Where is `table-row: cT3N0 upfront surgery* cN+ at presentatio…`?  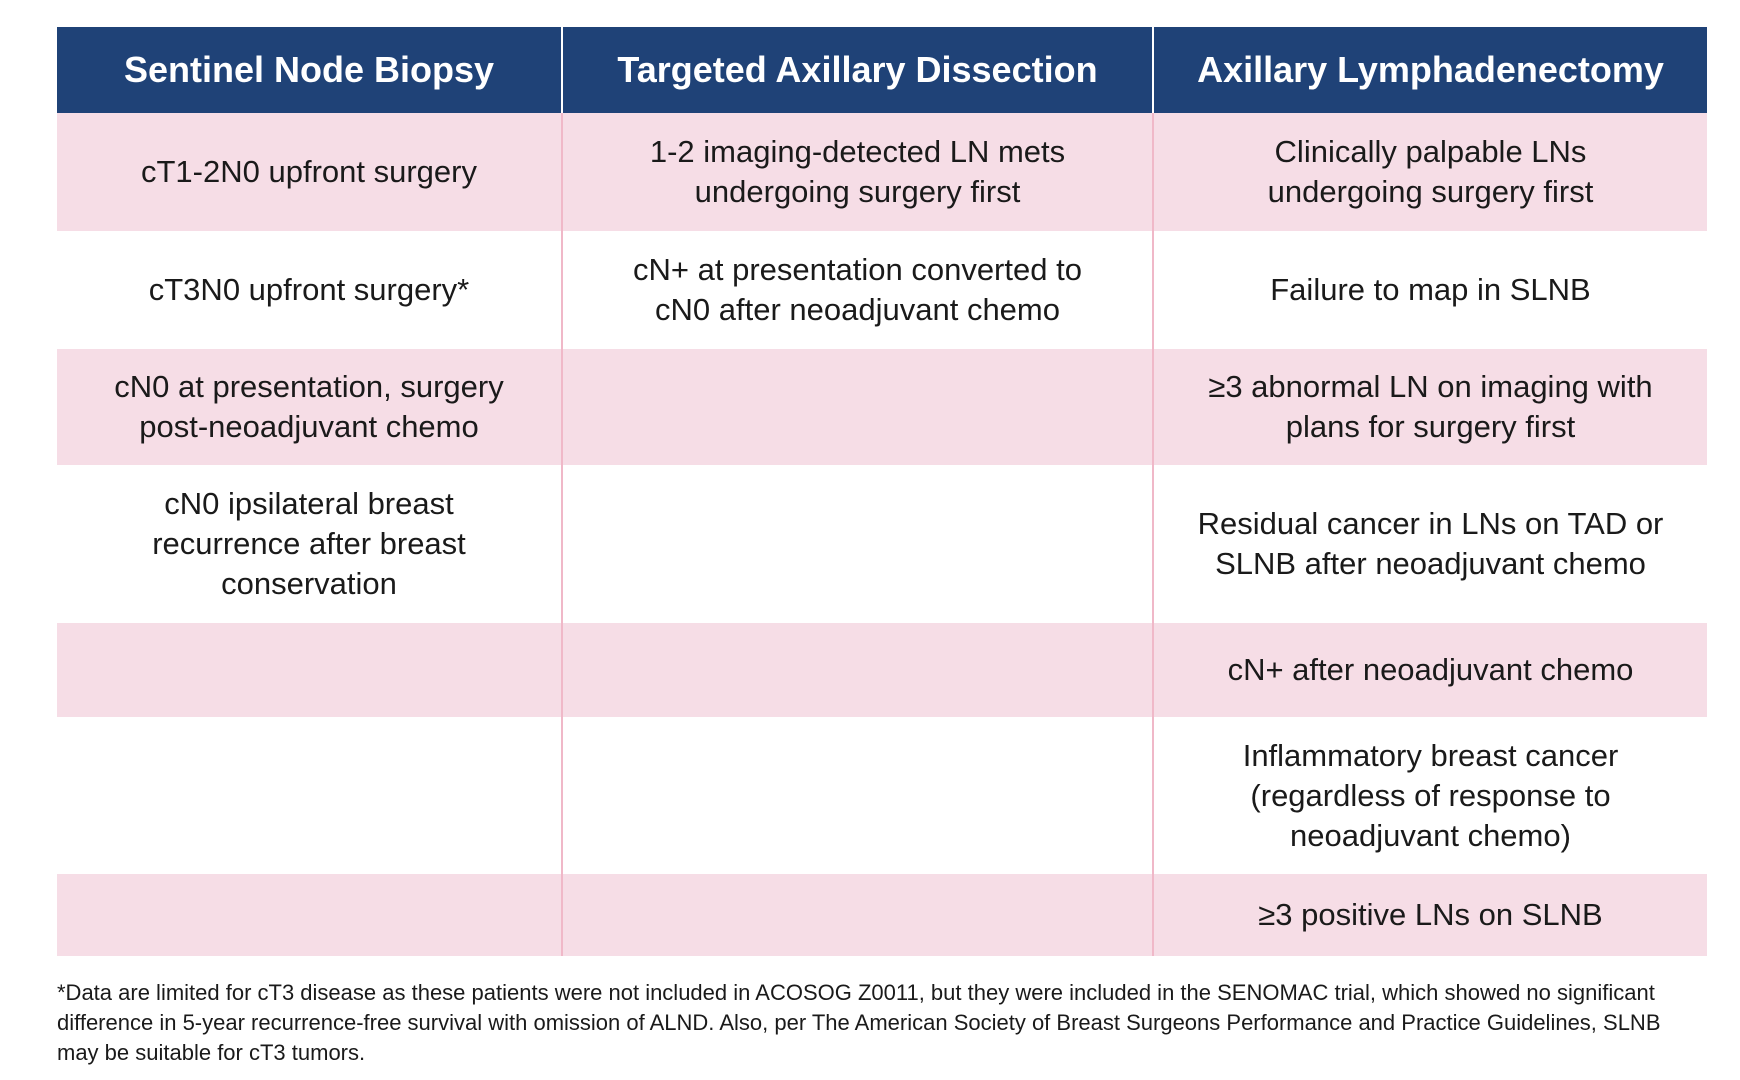
table-row: cT3N0 upfront surgery* cN+ at presentatio… is located at coordinates (882, 290).